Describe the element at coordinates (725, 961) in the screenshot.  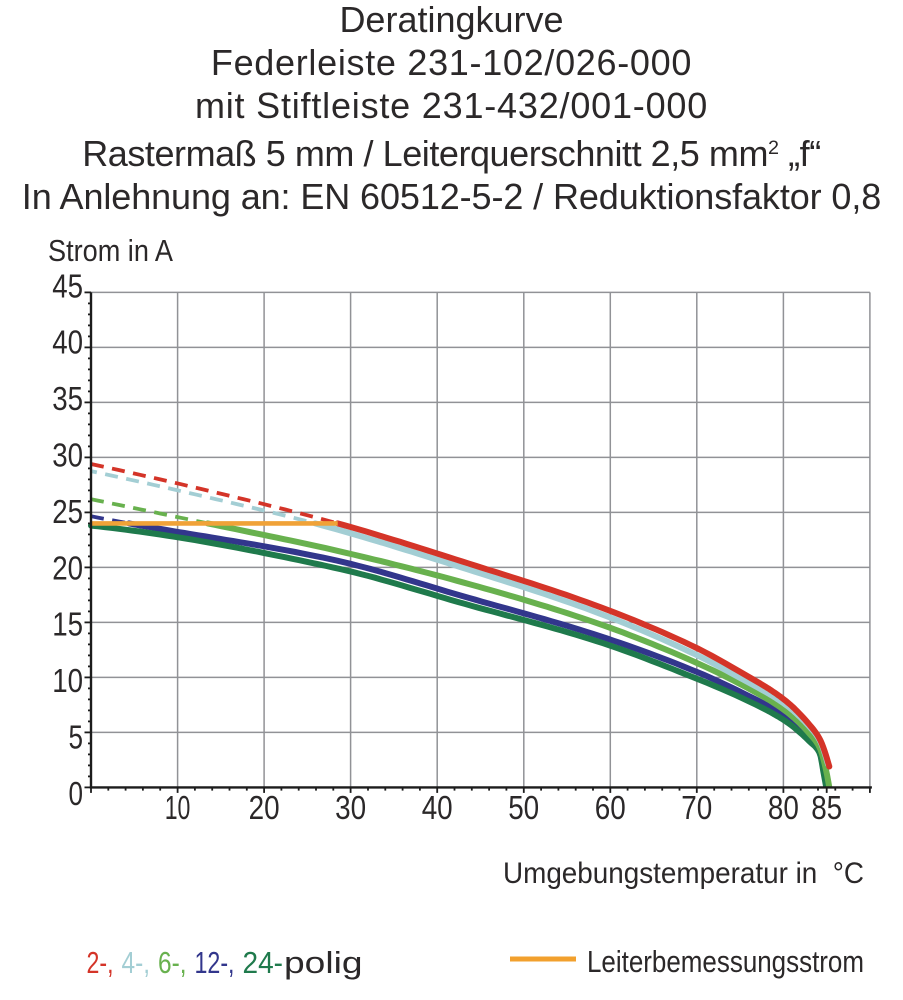
I see `svg-text: Leiterbemessungsstrom` at that location.